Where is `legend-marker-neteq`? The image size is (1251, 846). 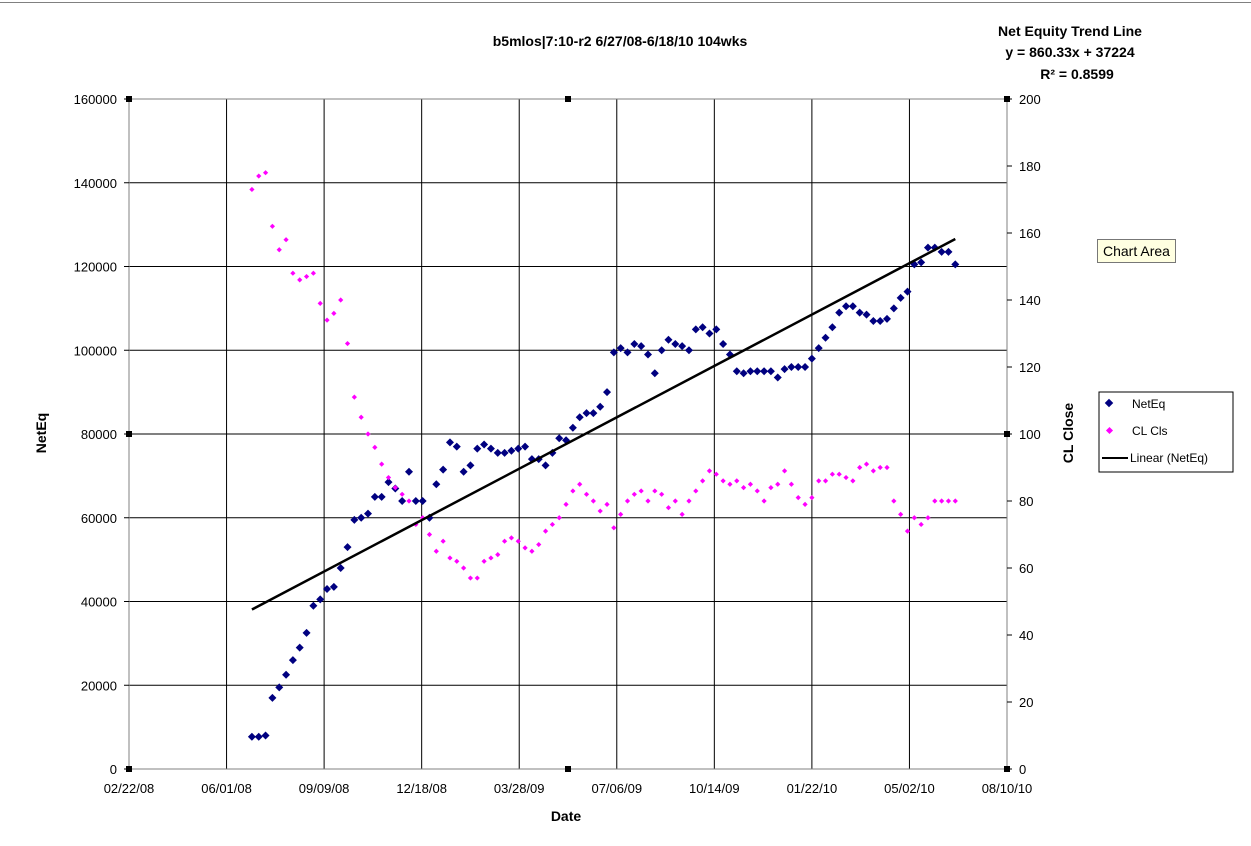
legend-marker-neteq is located at coordinates (1109, 403).